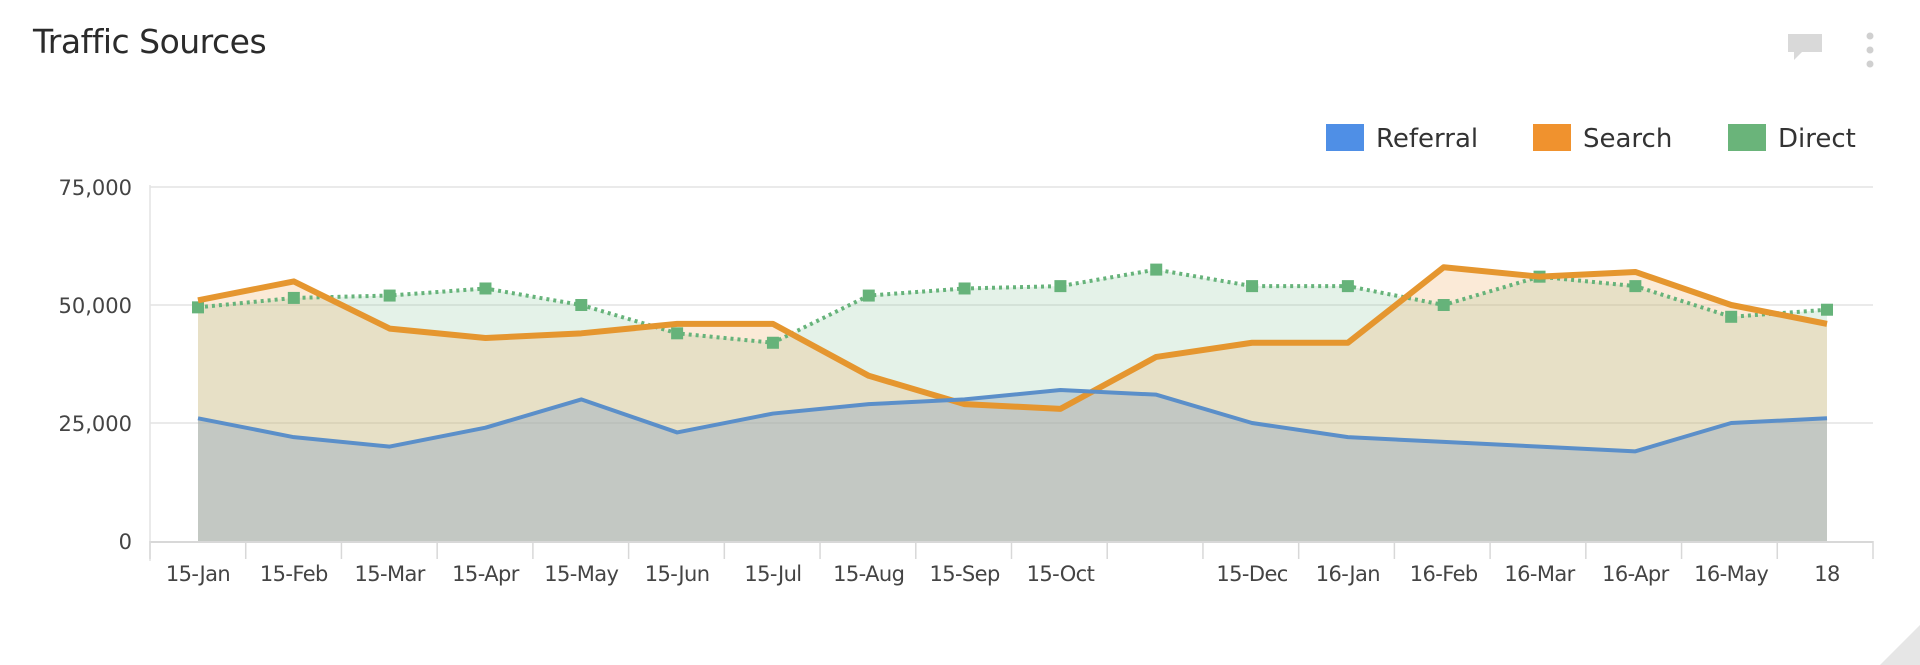 This screenshot has height=665, width=1920. What do you see at coordinates (1061, 574) in the screenshot?
I see `x-tick-label: 15-Oct` at bounding box center [1061, 574].